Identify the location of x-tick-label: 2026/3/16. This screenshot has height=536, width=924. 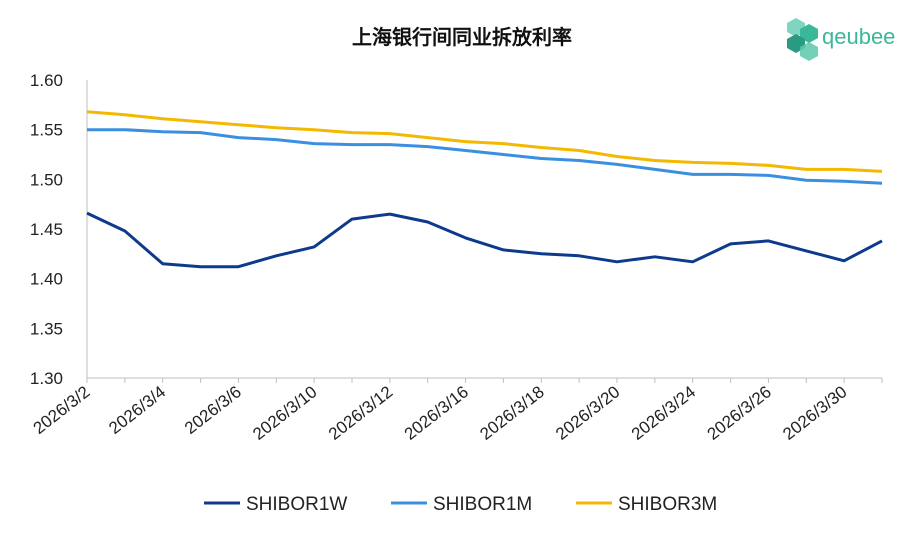
(436, 413).